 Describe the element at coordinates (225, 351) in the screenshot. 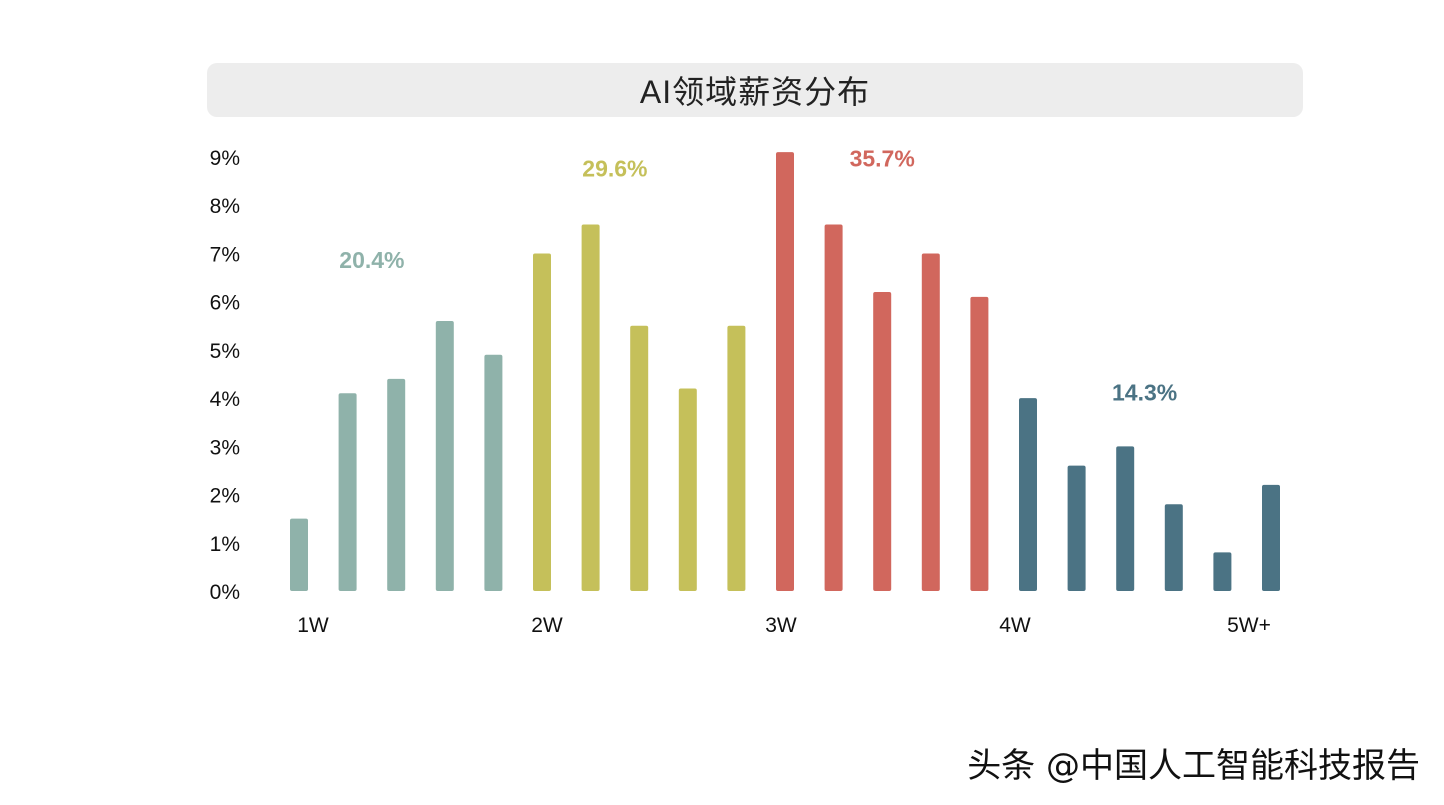

I see `y-tick-label: 5%` at that location.